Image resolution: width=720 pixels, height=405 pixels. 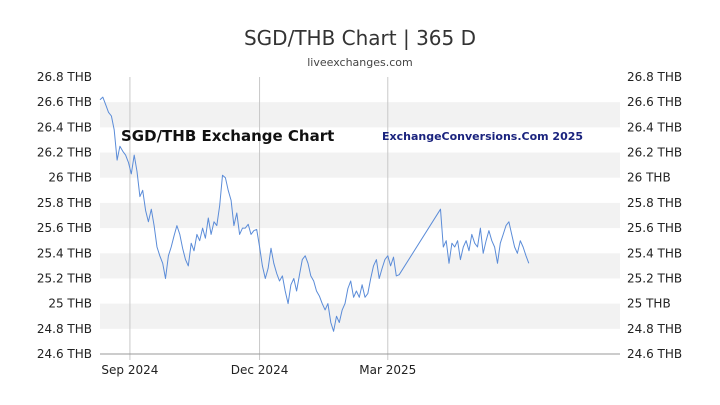 What do you see at coordinates (64, 127) in the screenshot?
I see `y-tick-label-left: 26.4 THB` at bounding box center [64, 127].